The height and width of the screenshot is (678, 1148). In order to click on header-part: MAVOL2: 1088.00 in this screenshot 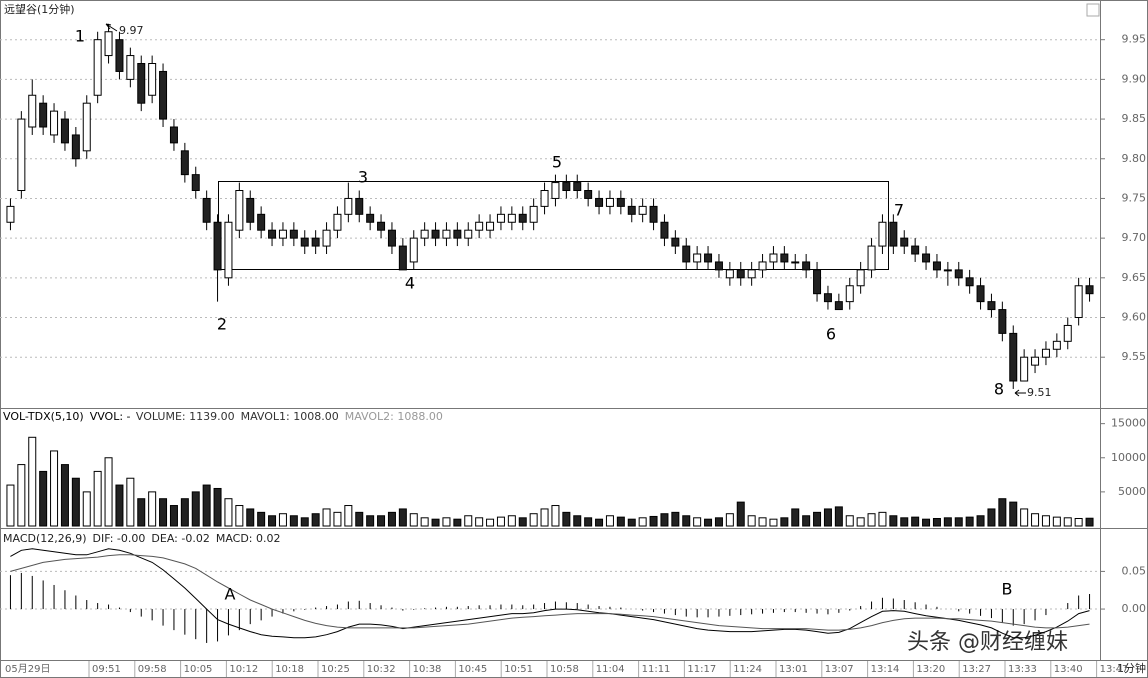, I will do `click(394, 416)`.